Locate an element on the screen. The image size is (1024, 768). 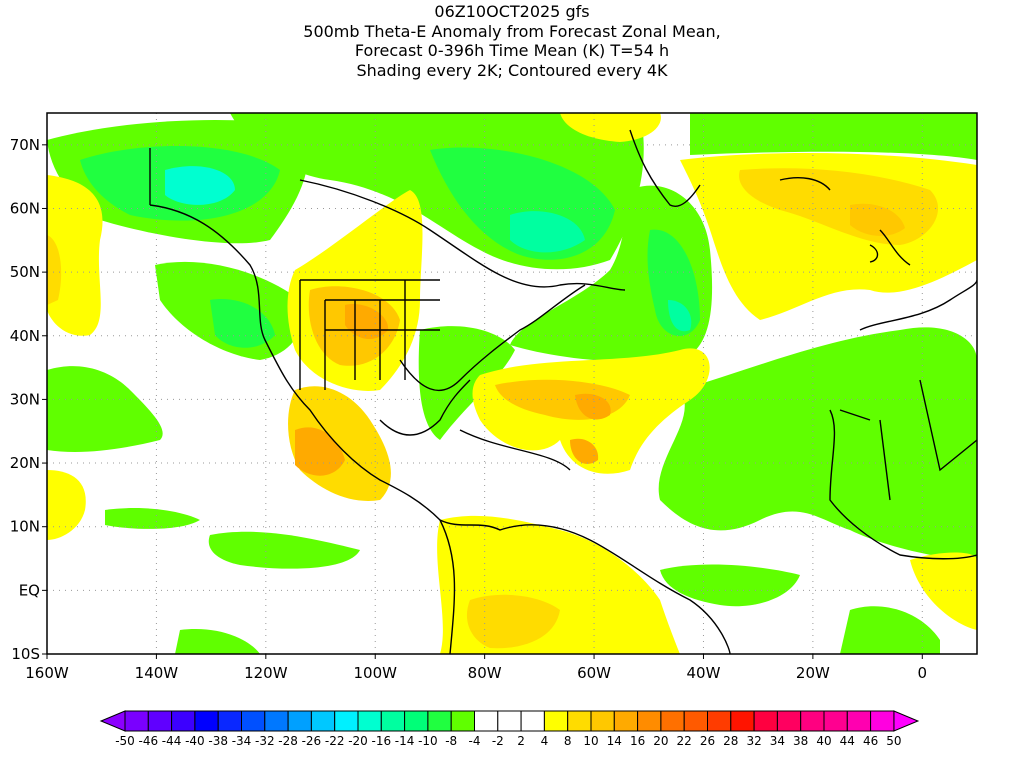
lat-tick-label: 30N is located at coordinates (25, 399).